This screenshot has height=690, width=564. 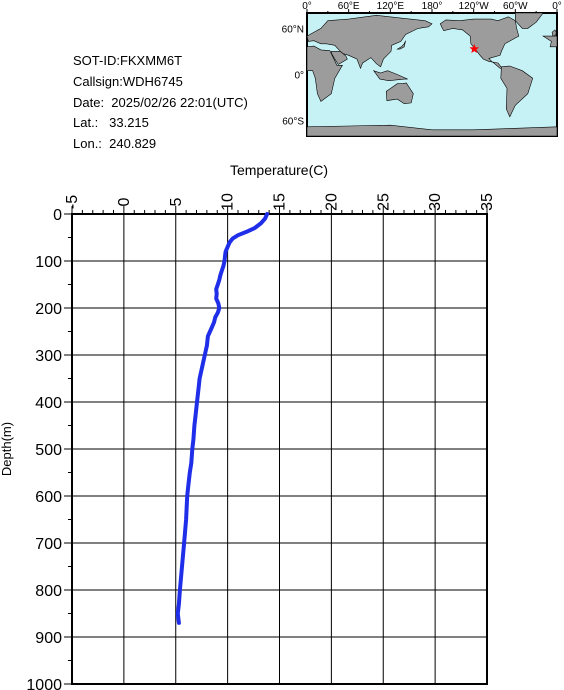 What do you see at coordinates (474, 48) in the screenshot?
I see `location-marker-icon` at bounding box center [474, 48].